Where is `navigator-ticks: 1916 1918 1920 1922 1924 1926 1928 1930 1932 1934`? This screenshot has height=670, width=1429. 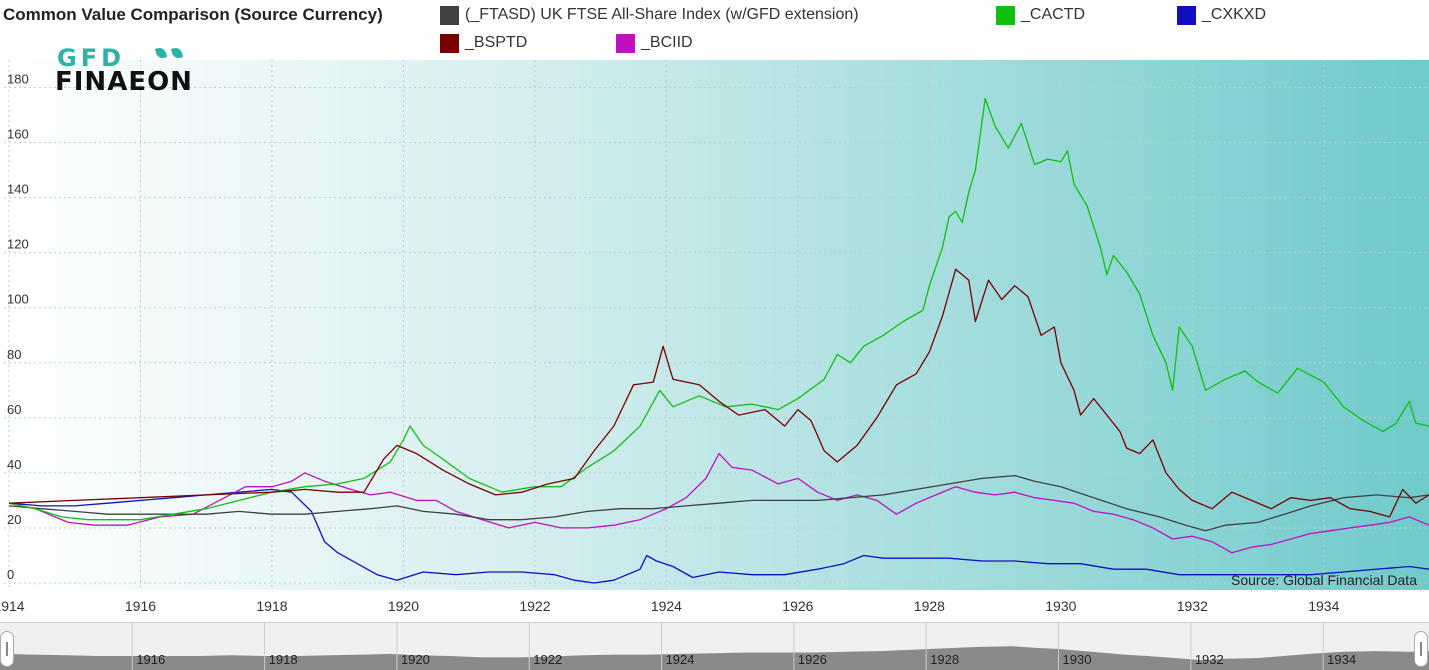
navigator-ticks: 1916 1918 1920 1922 1924 1926 1928 1930 1932 1934 is located at coordinates (743, 646).